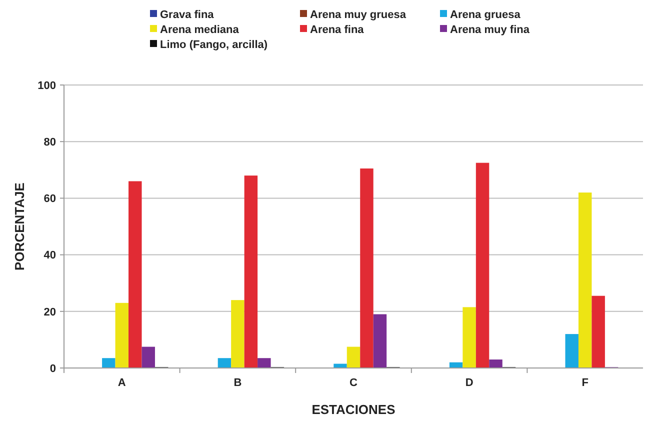  I want to click on x-tick-label: D, so click(469, 383).